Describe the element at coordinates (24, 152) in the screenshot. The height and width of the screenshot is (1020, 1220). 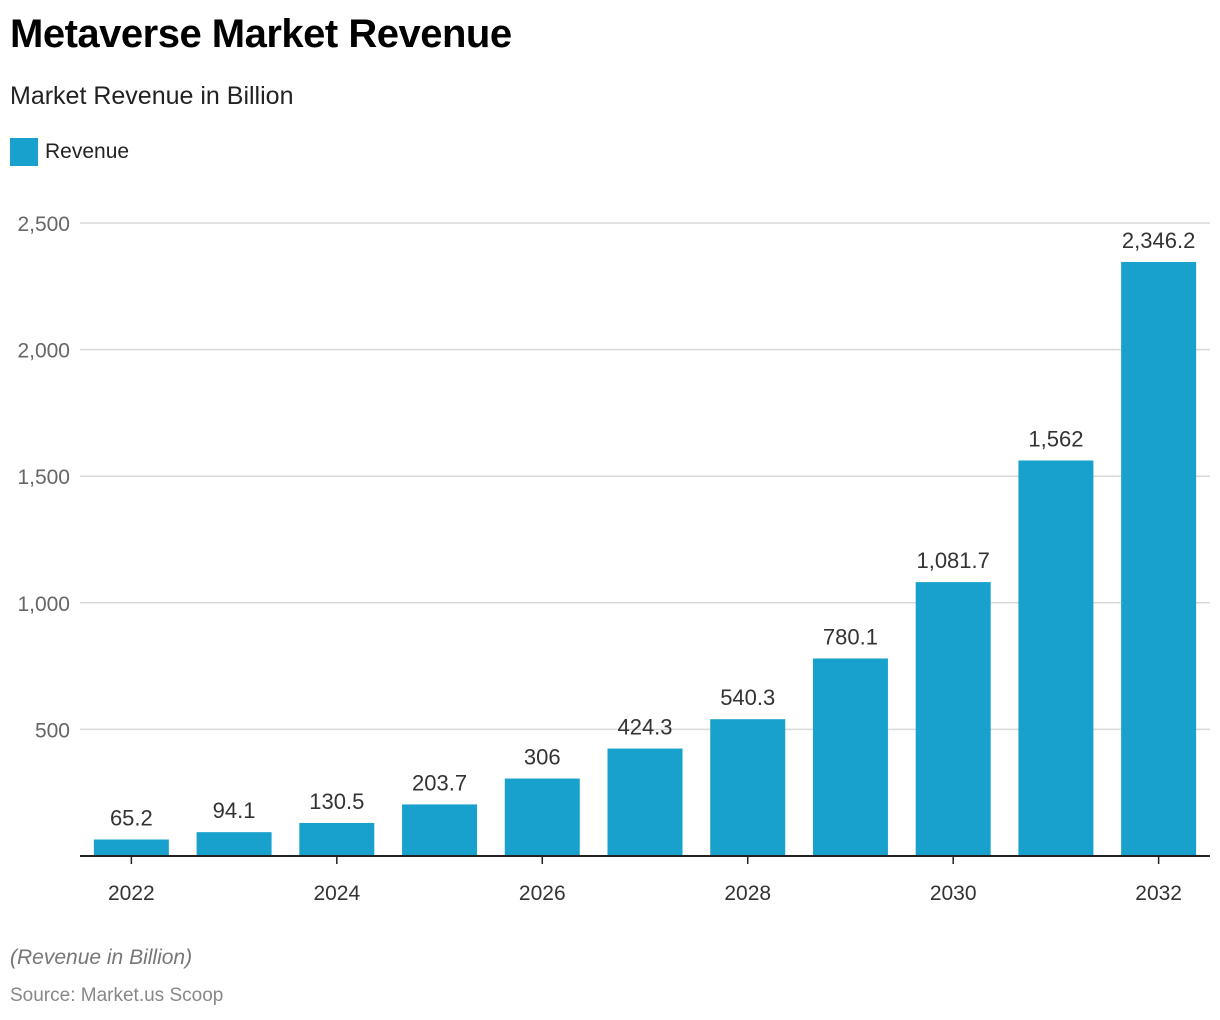
I see `legend-swatch` at that location.